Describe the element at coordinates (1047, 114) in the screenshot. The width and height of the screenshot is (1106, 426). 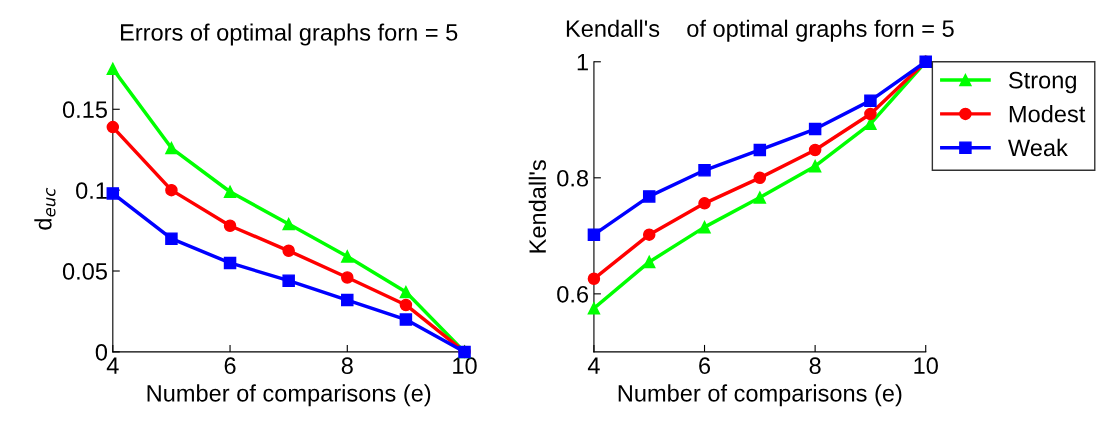
I see `legend-label: Modest` at that location.